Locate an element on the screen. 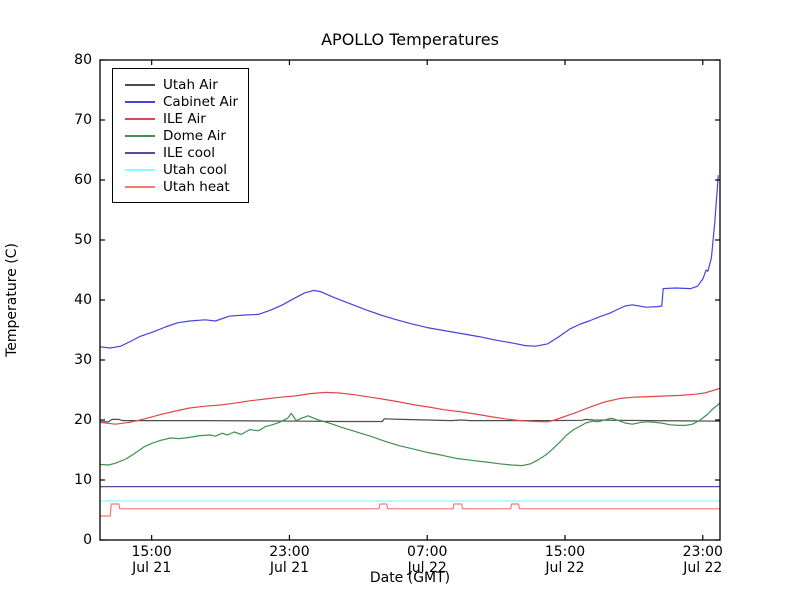 This screenshot has width=800, height=600. legend-item: ILE Air is located at coordinates (179, 118).